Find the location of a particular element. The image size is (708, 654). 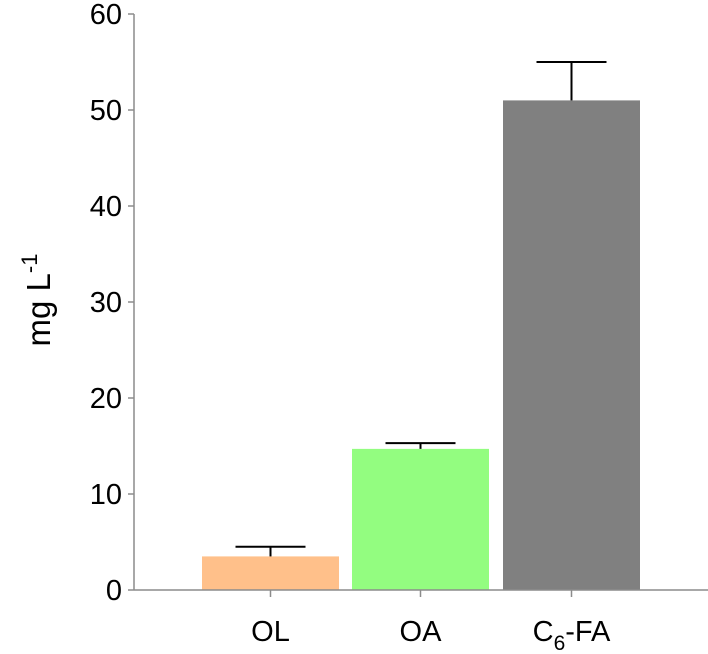

x-axis-ticks: OL OA C6-FA is located at coordinates (431, 622).